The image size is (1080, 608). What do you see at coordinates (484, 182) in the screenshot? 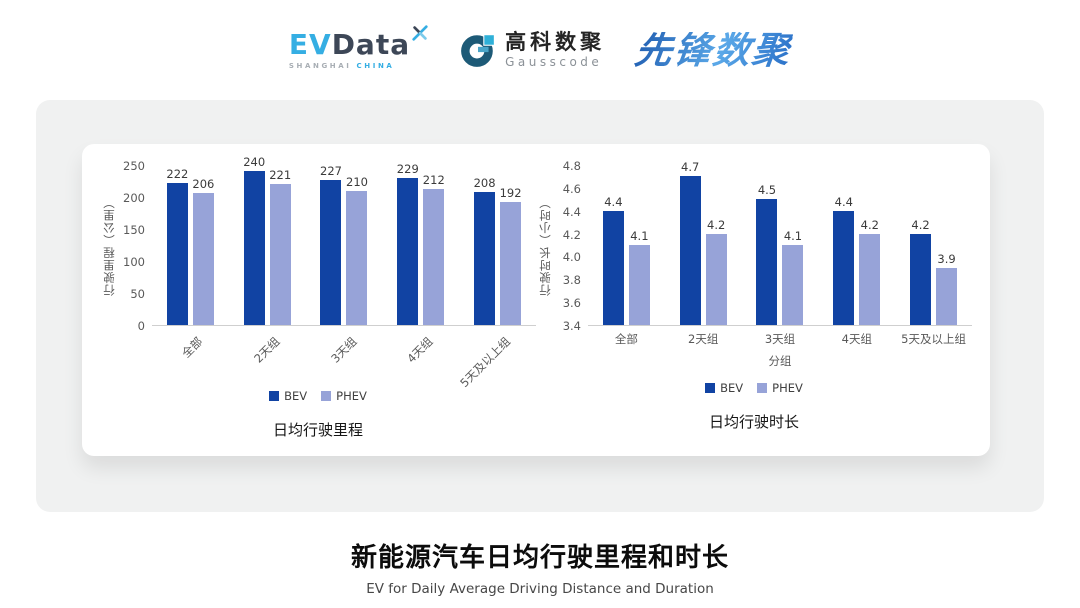
I see `bar-value-label: 208` at bounding box center [484, 182].